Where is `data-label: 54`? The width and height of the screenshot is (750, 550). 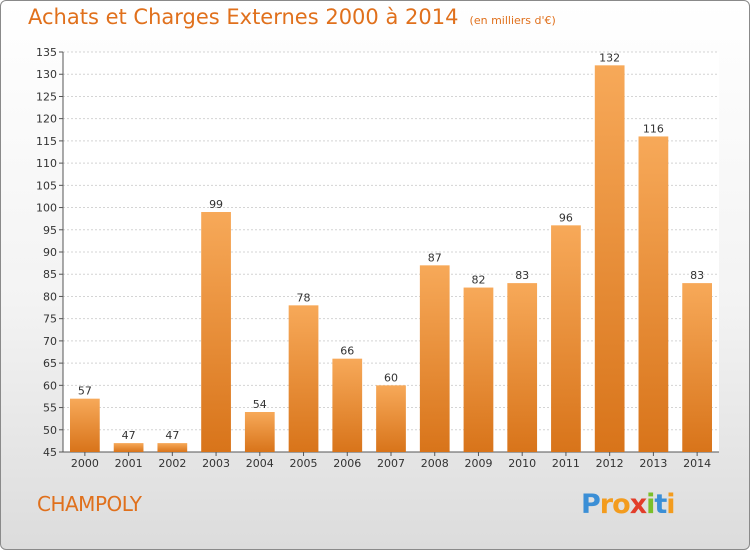
data-label: 54 is located at coordinates (260, 404).